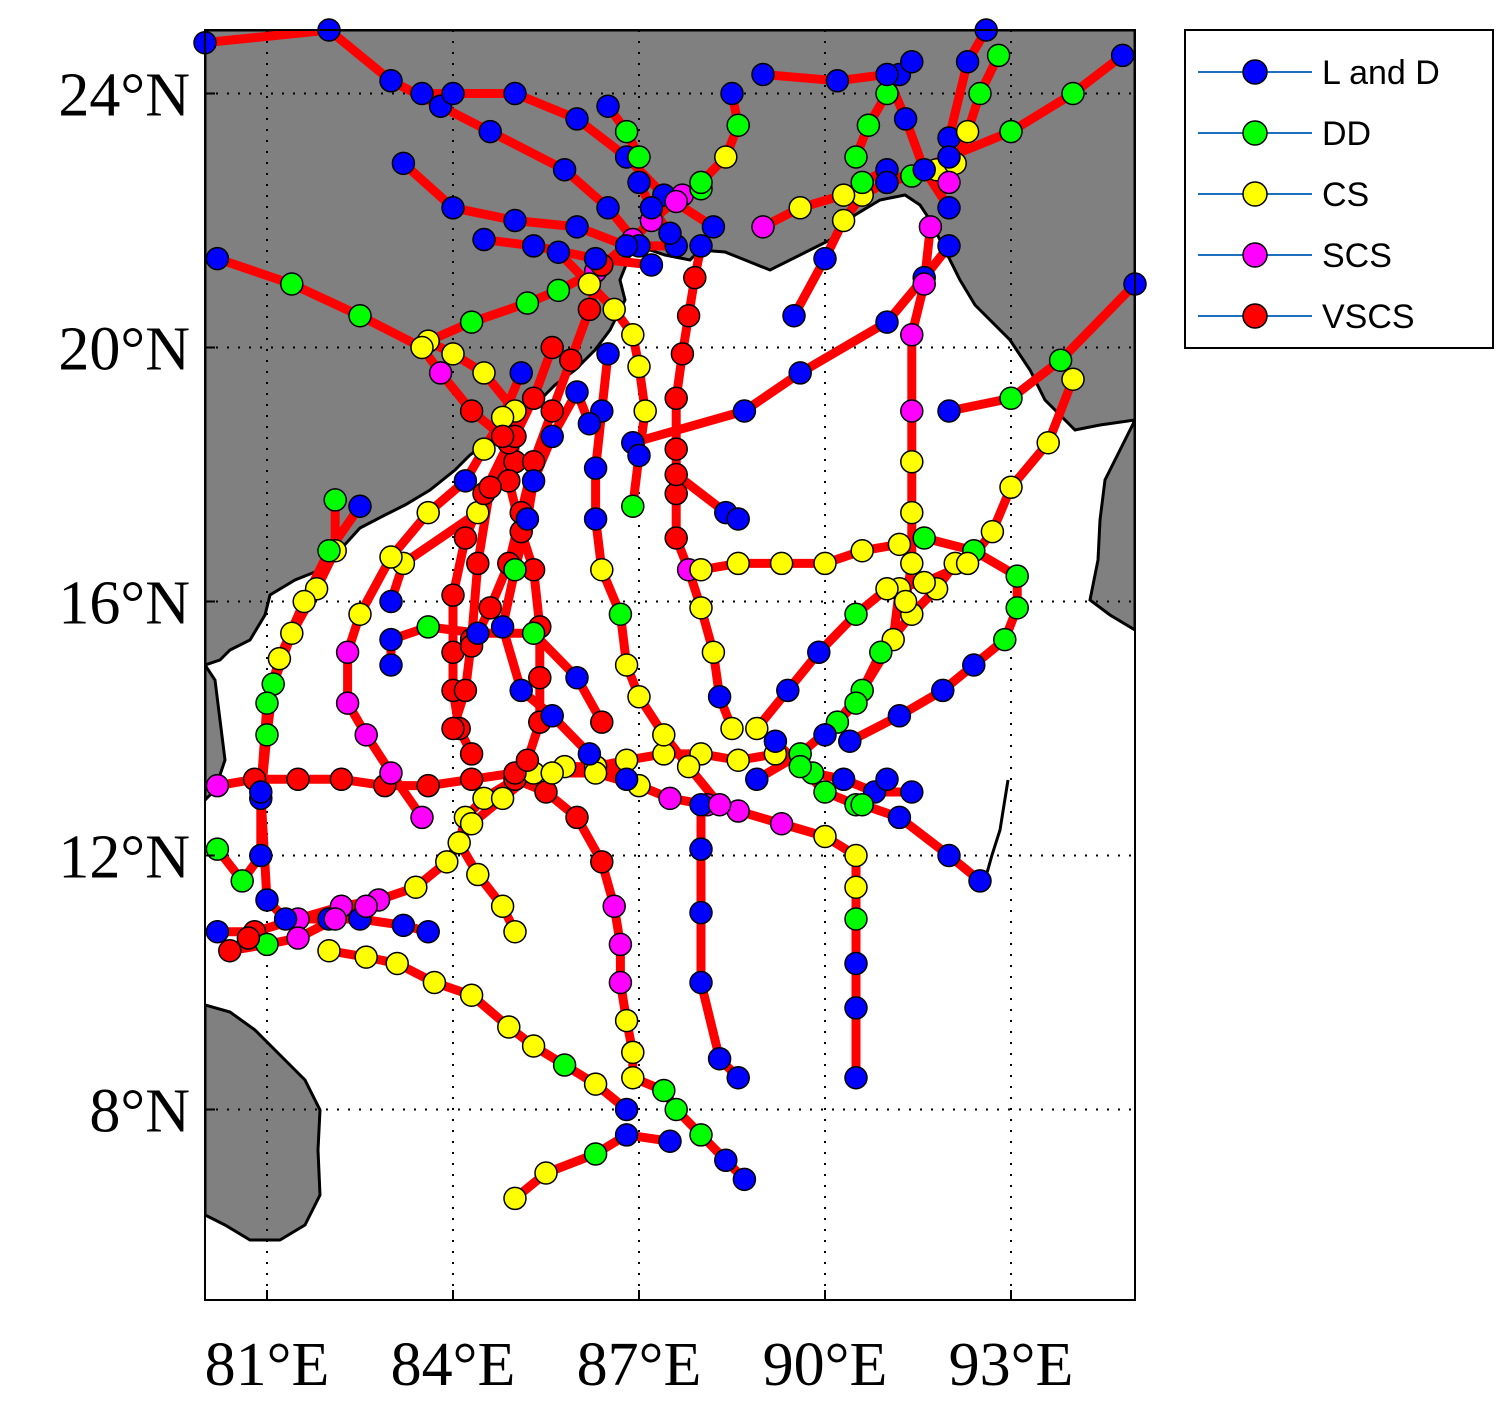 The width and height of the screenshot is (1510, 1409). What do you see at coordinates (1255, 133) in the screenshot?
I see `legend-marker-dd` at bounding box center [1255, 133].